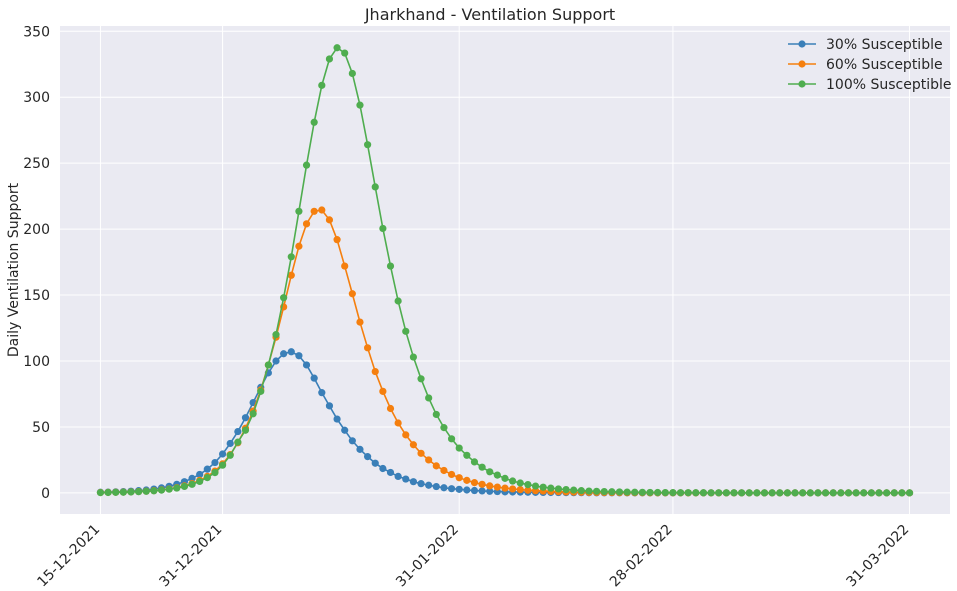 The height and width of the screenshot is (591, 957). What do you see at coordinates (36, 362) in the screenshot?
I see `y-tick-label: 100` at bounding box center [36, 362].